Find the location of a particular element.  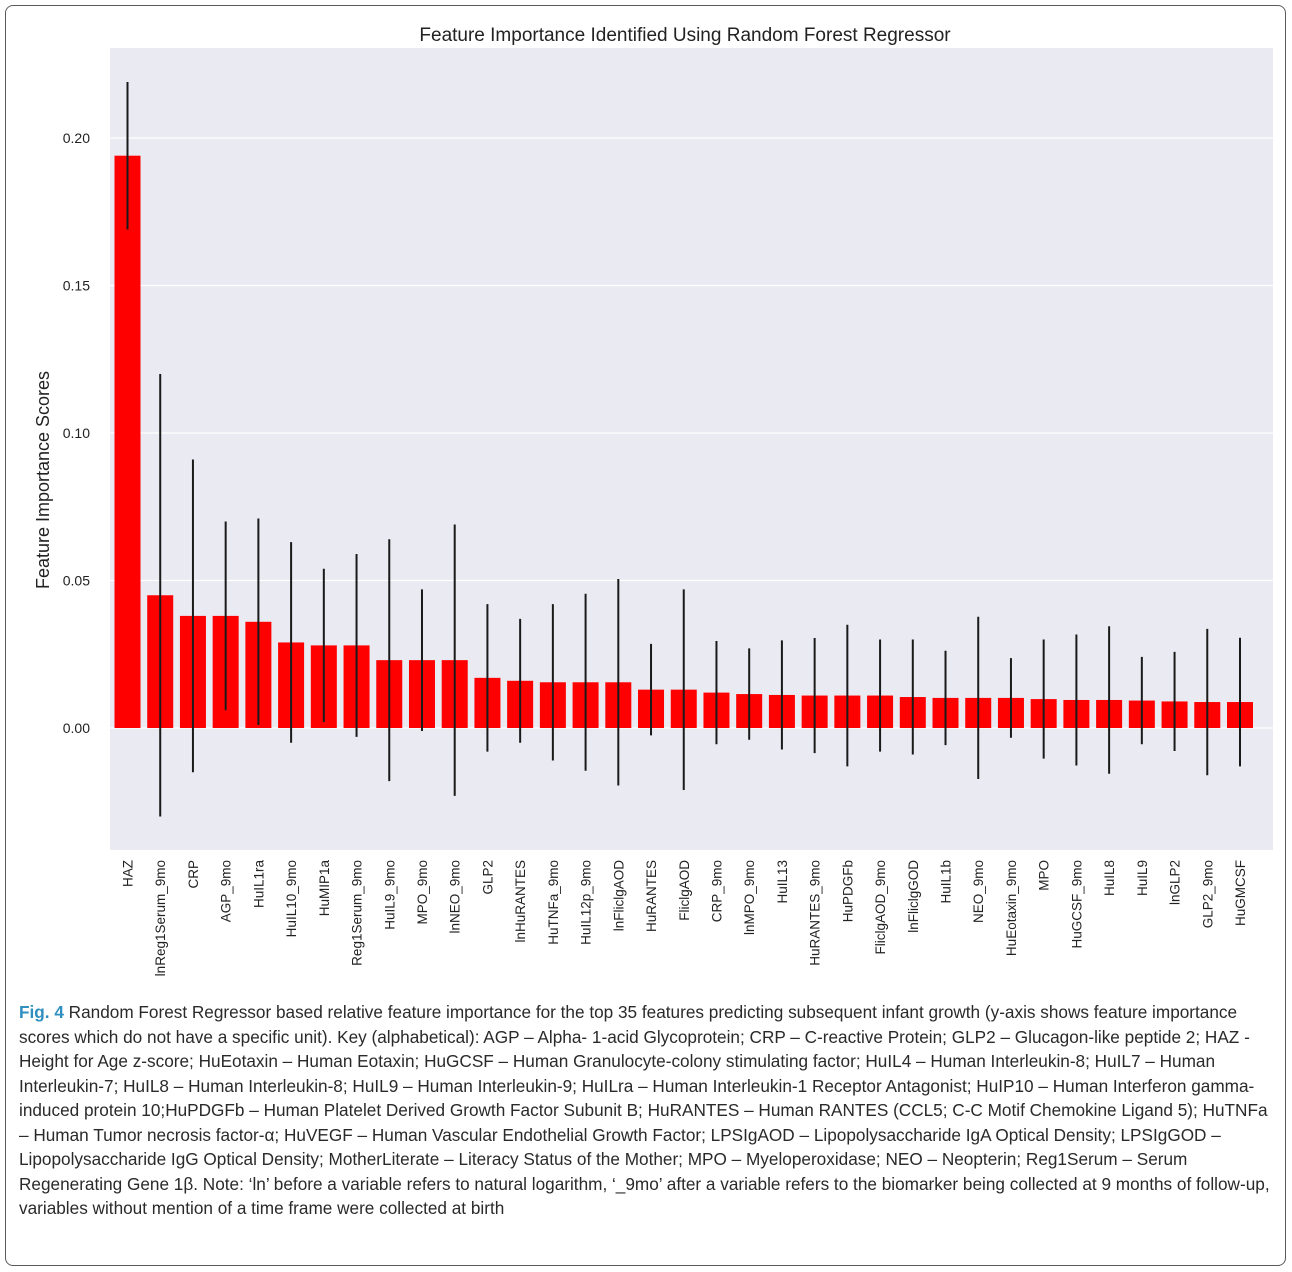

y-tick-label: 0.20 is located at coordinates (76, 138).